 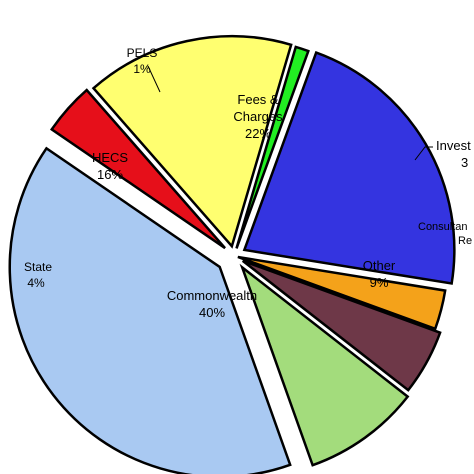 What do you see at coordinates (258, 99) in the screenshot?
I see `label-fees-charges: Fees &` at bounding box center [258, 99].